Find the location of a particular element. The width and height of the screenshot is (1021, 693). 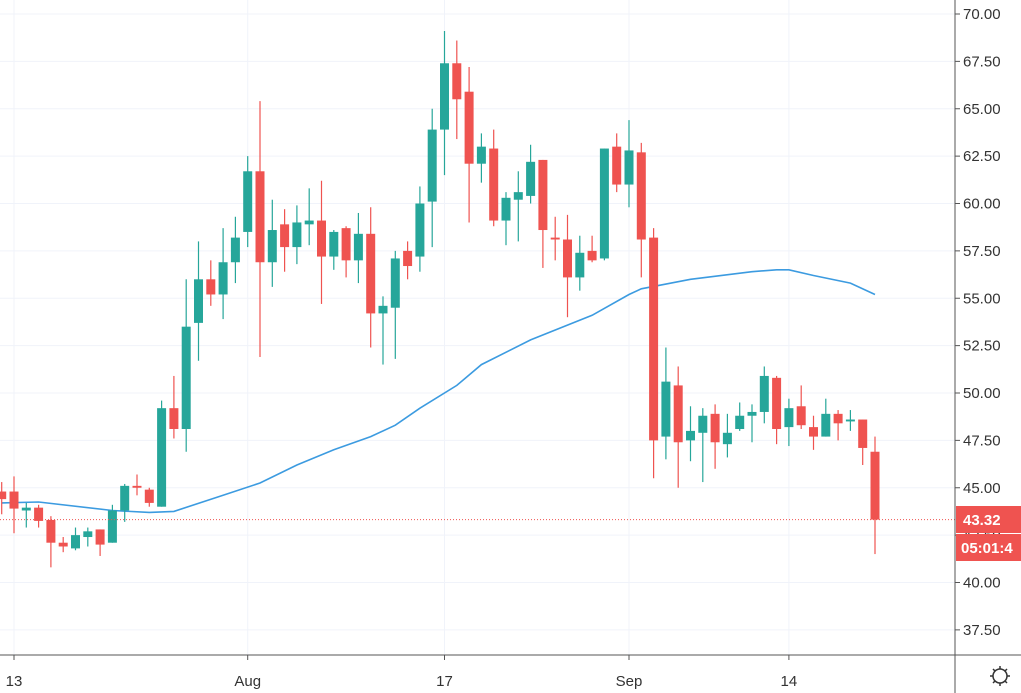

countdown-label: 05:01:4 is located at coordinates (987, 548).